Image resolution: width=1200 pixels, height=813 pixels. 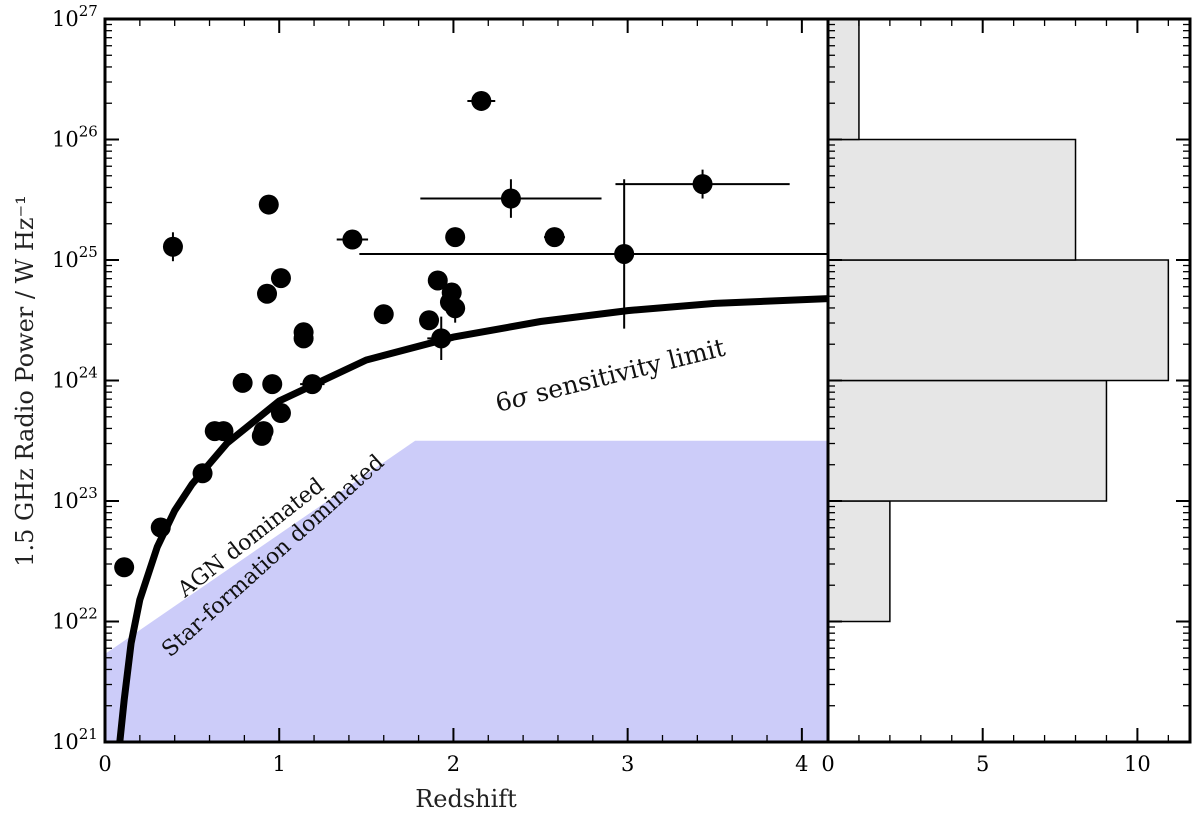 I want to click on y-tick-label: 1025, so click(x=75, y=257).